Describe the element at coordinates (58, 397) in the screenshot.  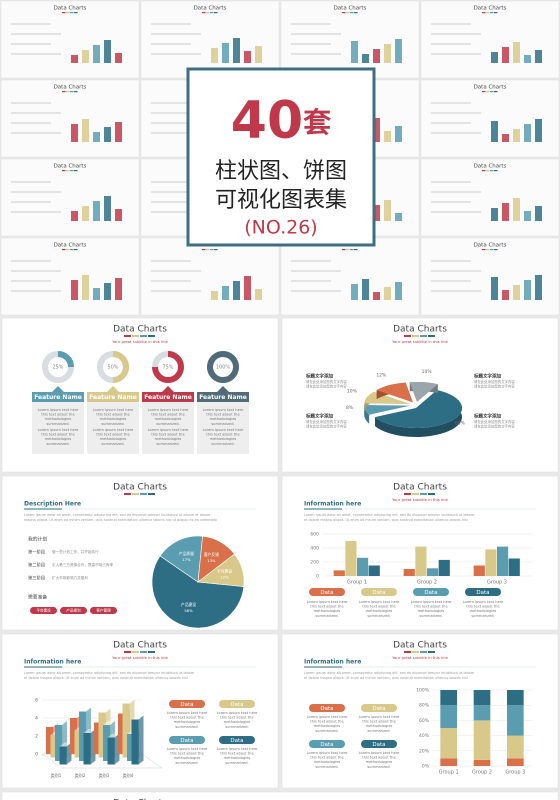
I see `feature-name: Feature Name` at that location.